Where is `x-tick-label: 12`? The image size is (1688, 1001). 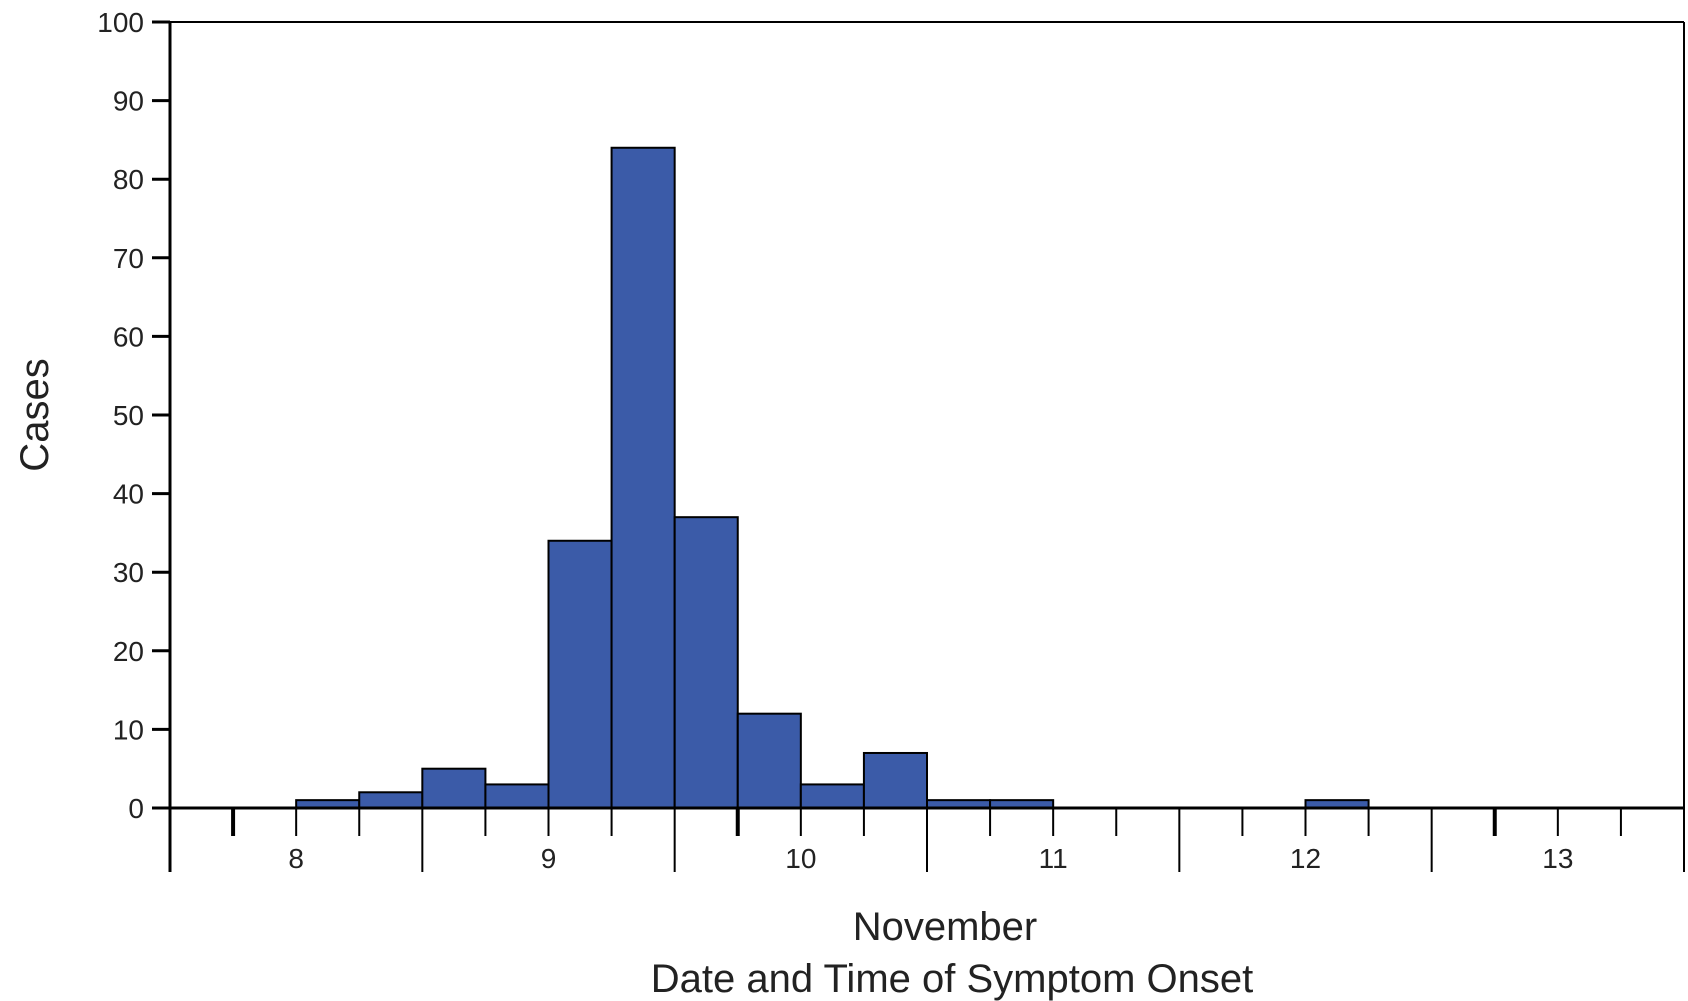 x-tick-label: 12 is located at coordinates (1305, 858).